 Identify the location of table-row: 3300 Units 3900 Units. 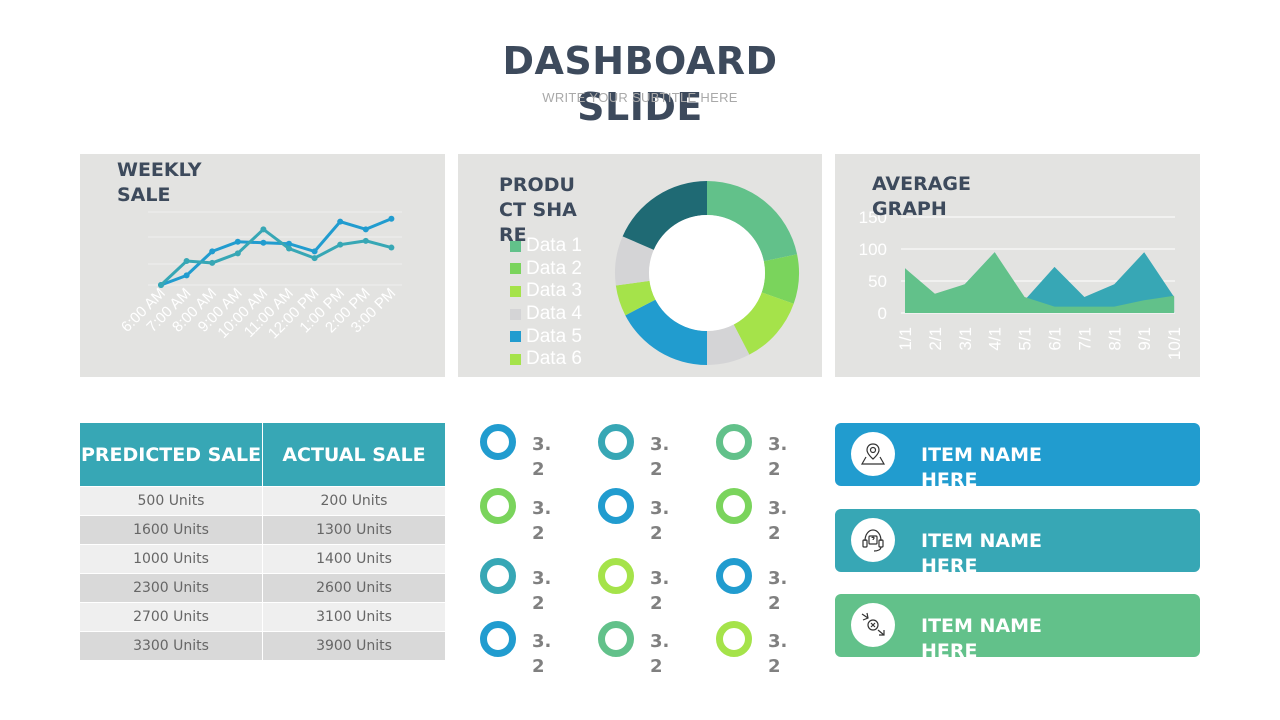
(262, 645).